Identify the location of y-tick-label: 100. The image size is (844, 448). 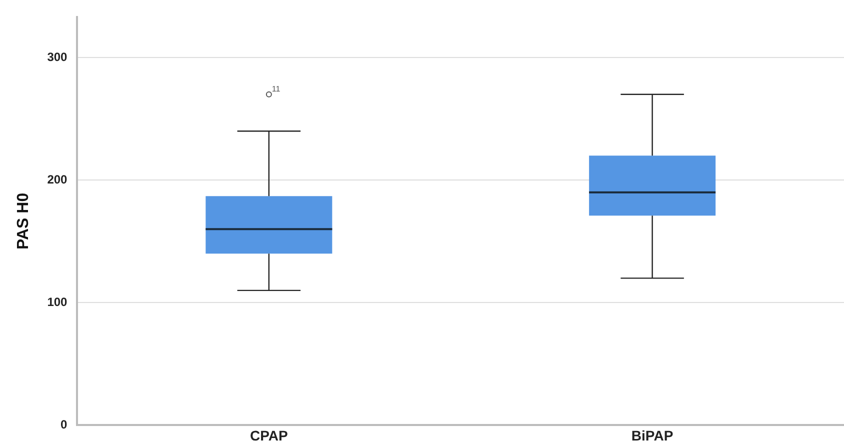
(57, 301).